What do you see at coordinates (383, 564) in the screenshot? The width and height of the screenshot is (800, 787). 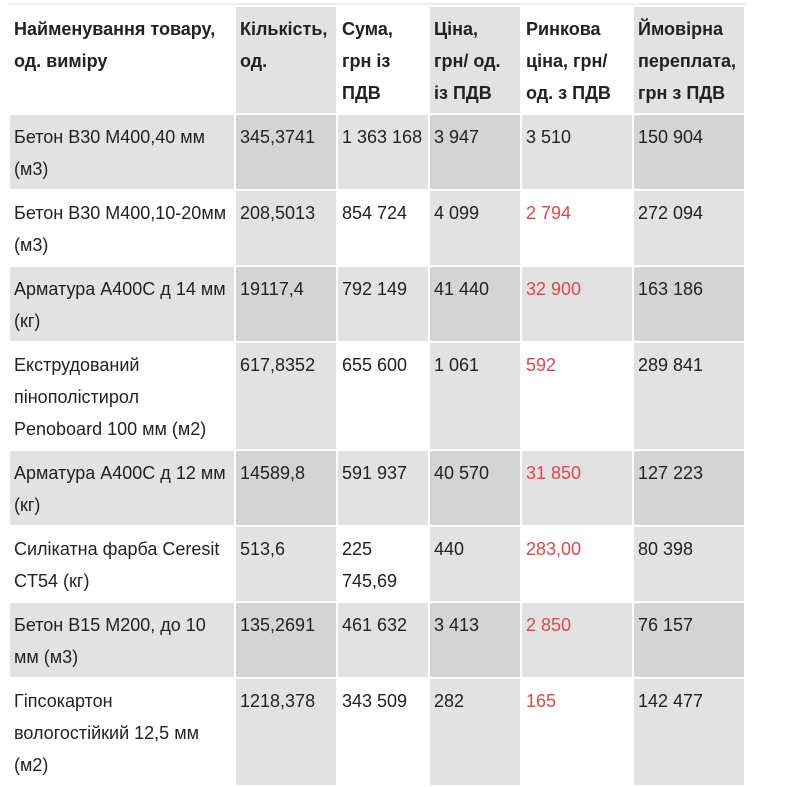 I see `cell-sum: 225 745,69` at bounding box center [383, 564].